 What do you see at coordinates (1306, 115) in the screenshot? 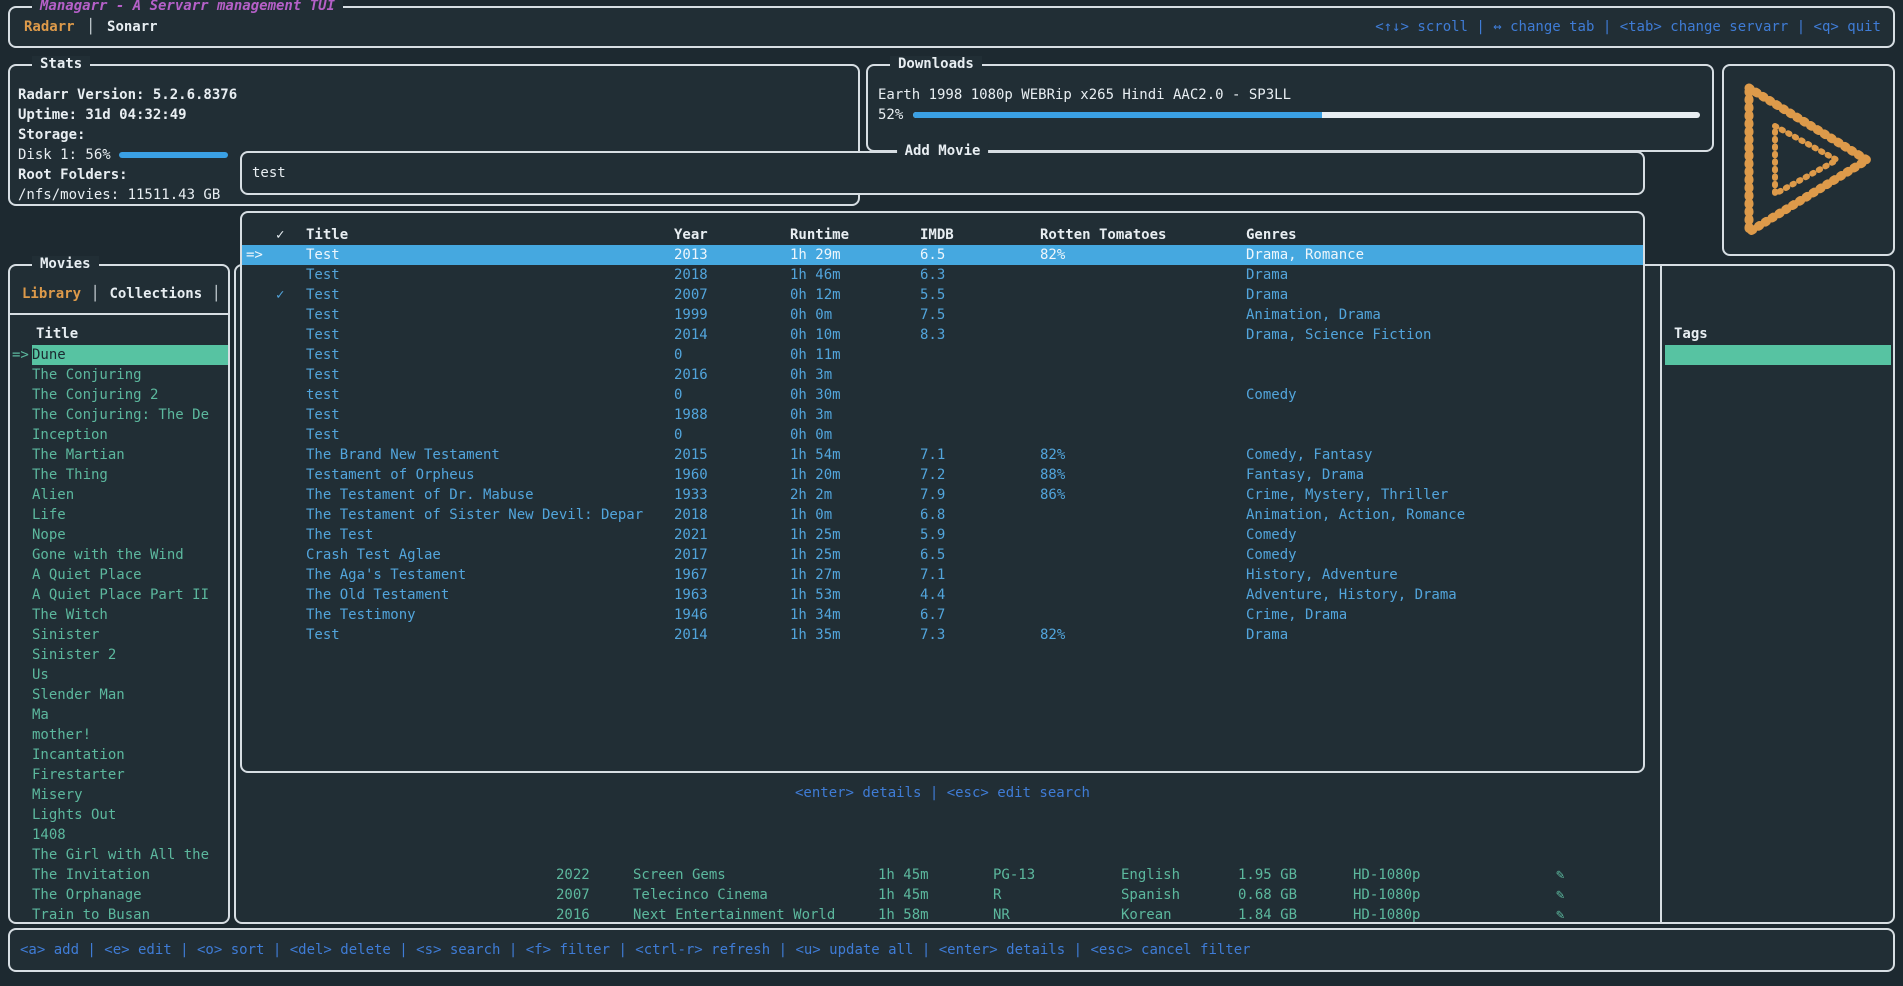
I see `download-progress-bar` at bounding box center [1306, 115].